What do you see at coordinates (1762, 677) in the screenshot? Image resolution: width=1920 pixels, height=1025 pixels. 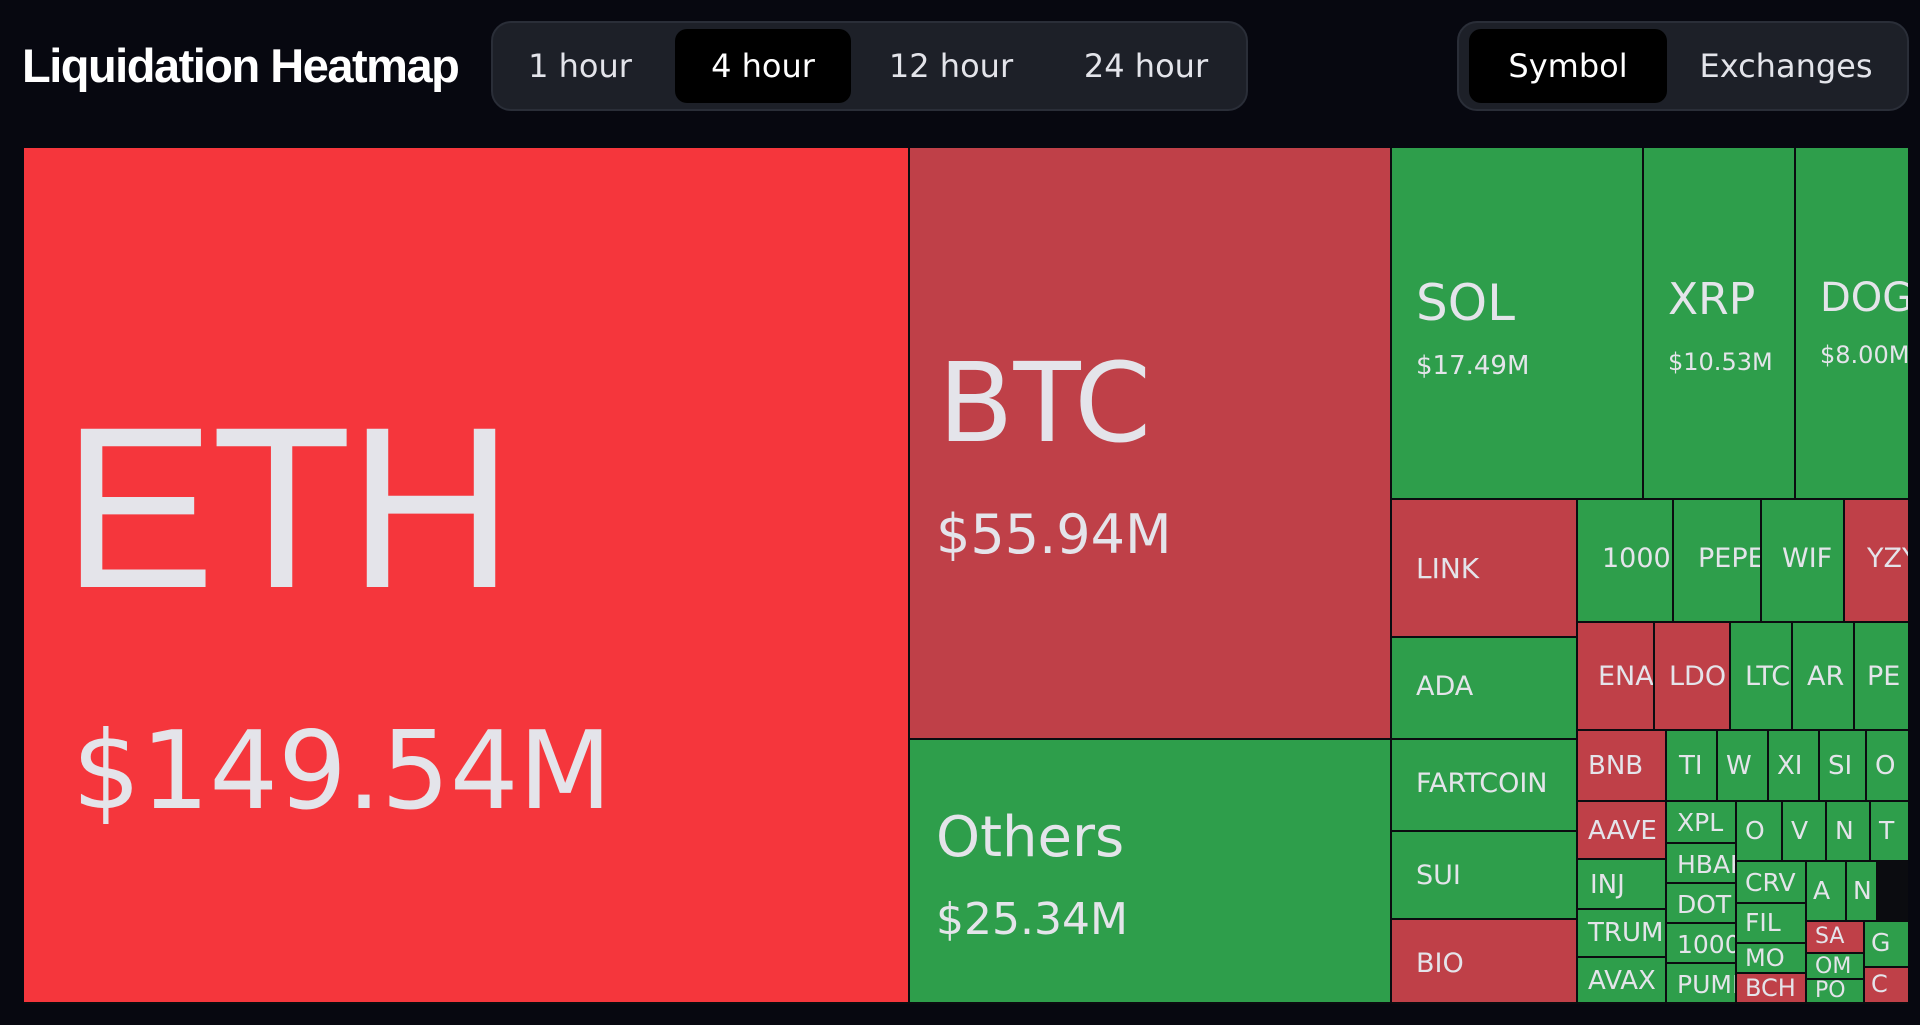 I see `tile-ltc-17: LTC` at bounding box center [1762, 677].